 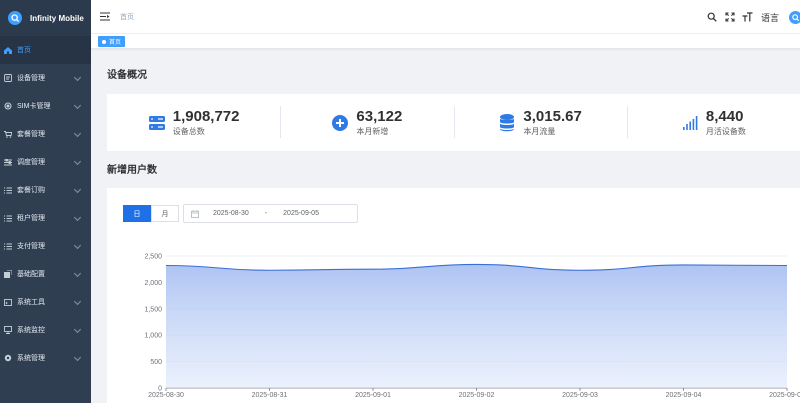 What do you see at coordinates (8, 134) in the screenshot?
I see `cart-icon` at bounding box center [8, 134].